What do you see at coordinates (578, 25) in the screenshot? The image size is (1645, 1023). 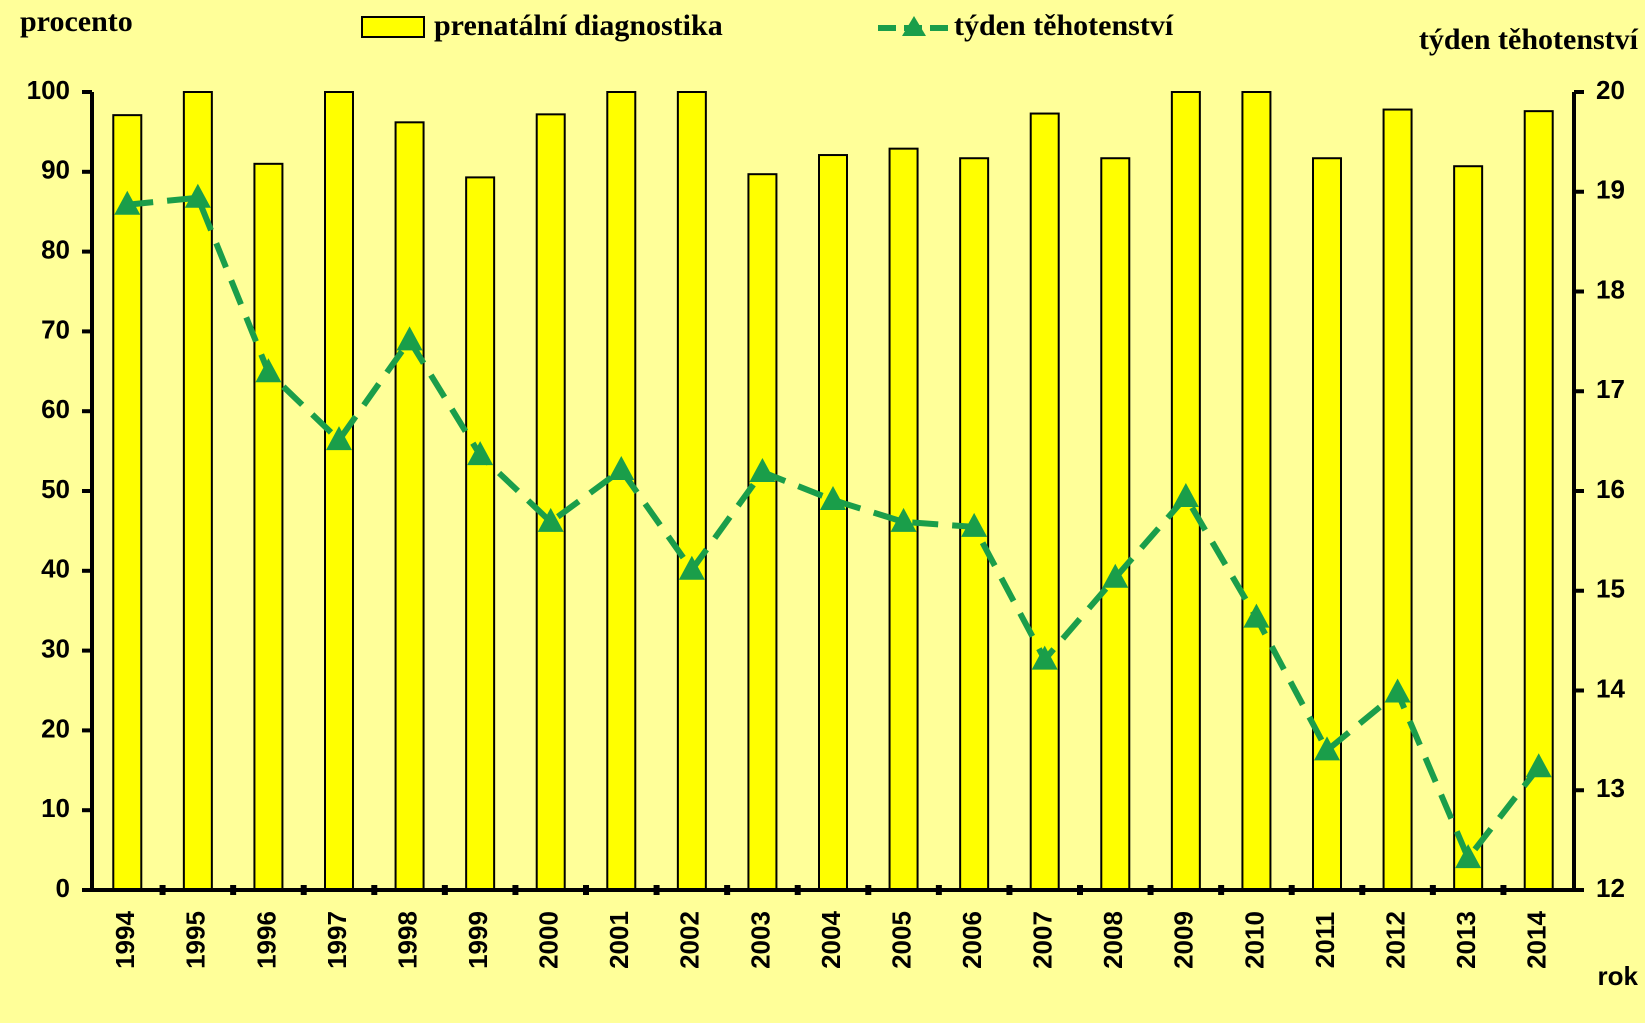 I see `legend-label: prenatální diagnostika` at bounding box center [578, 25].